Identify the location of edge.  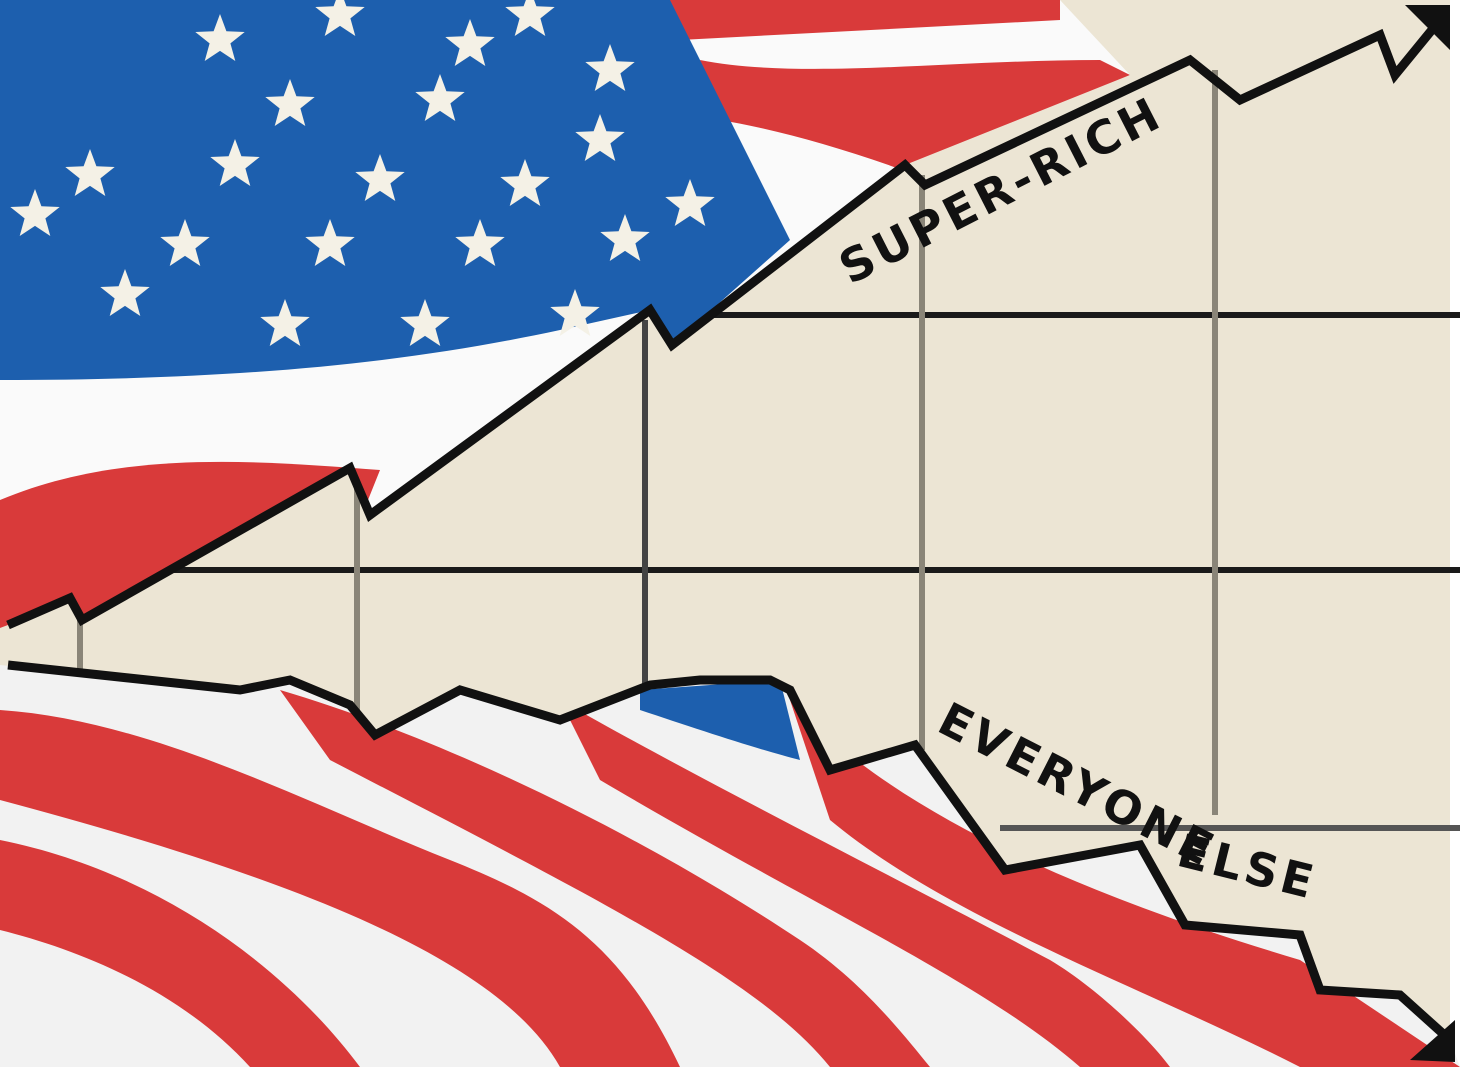
(1455, 533).